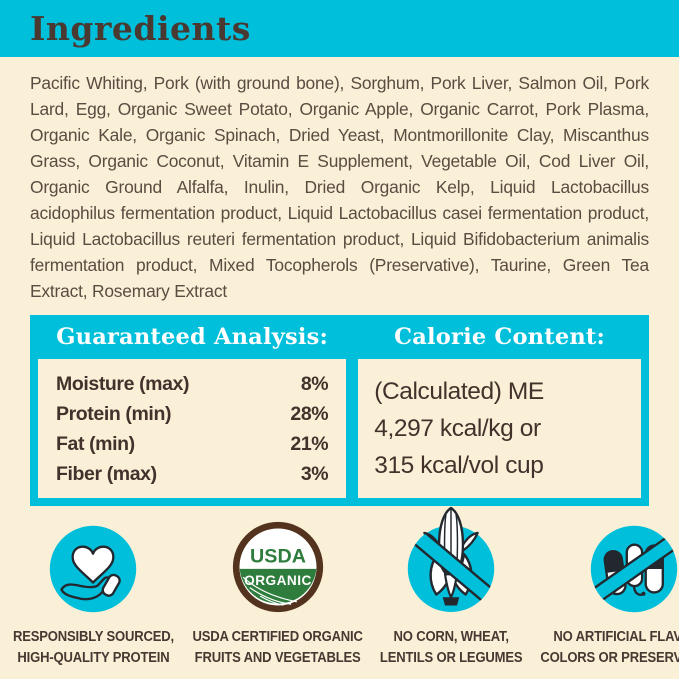  Describe the element at coordinates (451, 560) in the screenshot. I see `no-corn-icon` at that location.